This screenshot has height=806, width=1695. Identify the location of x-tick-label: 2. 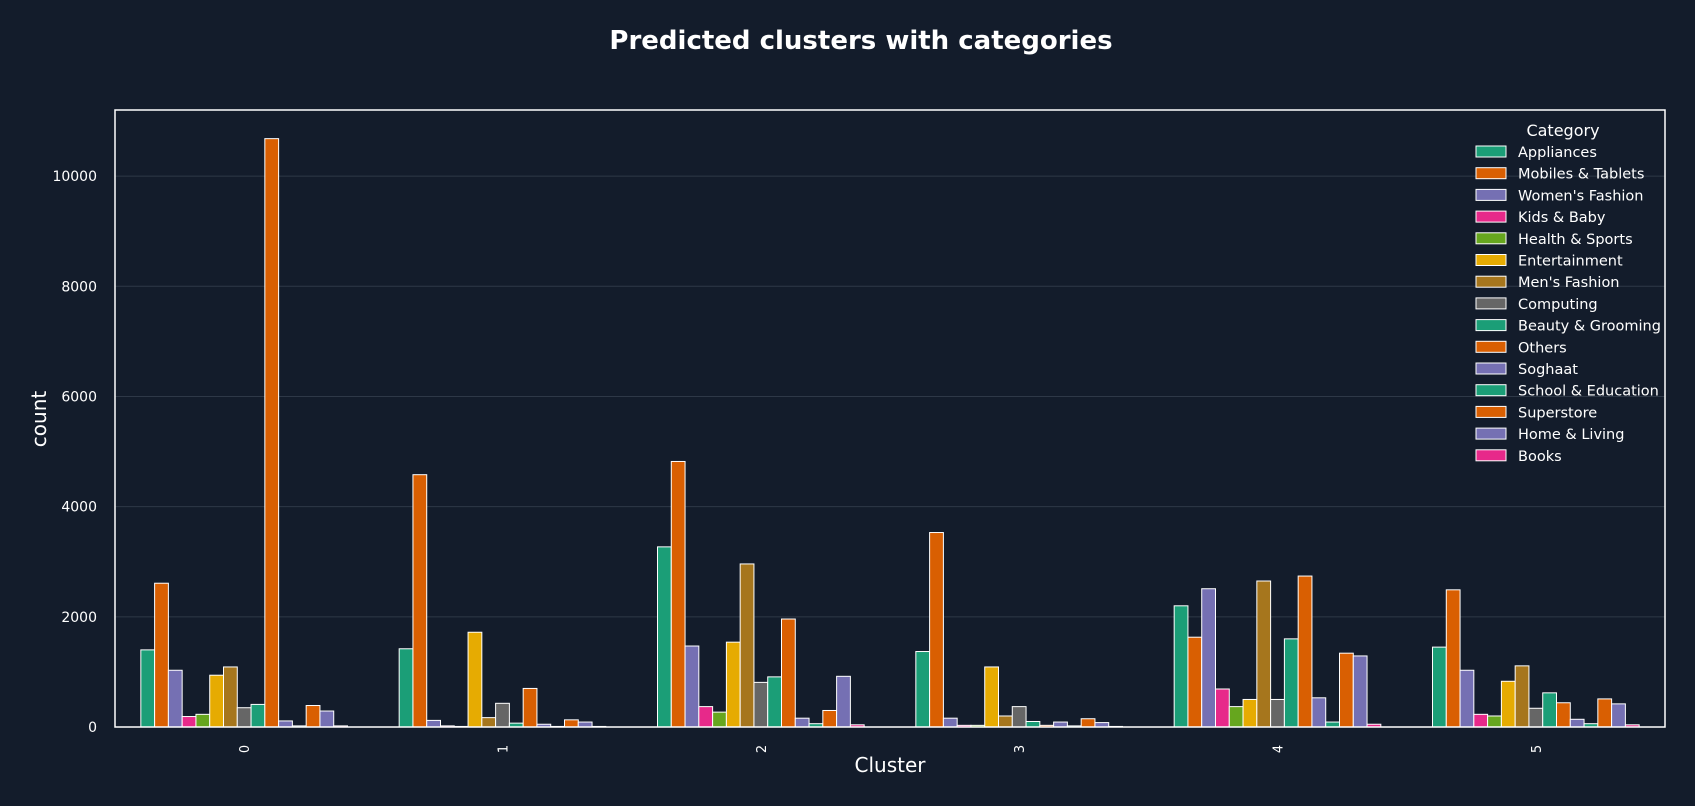
(762, 749).